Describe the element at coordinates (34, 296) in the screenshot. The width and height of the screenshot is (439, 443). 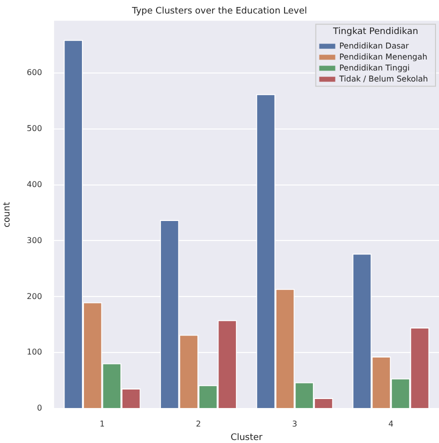
I see `y-tick-label: 200` at that location.